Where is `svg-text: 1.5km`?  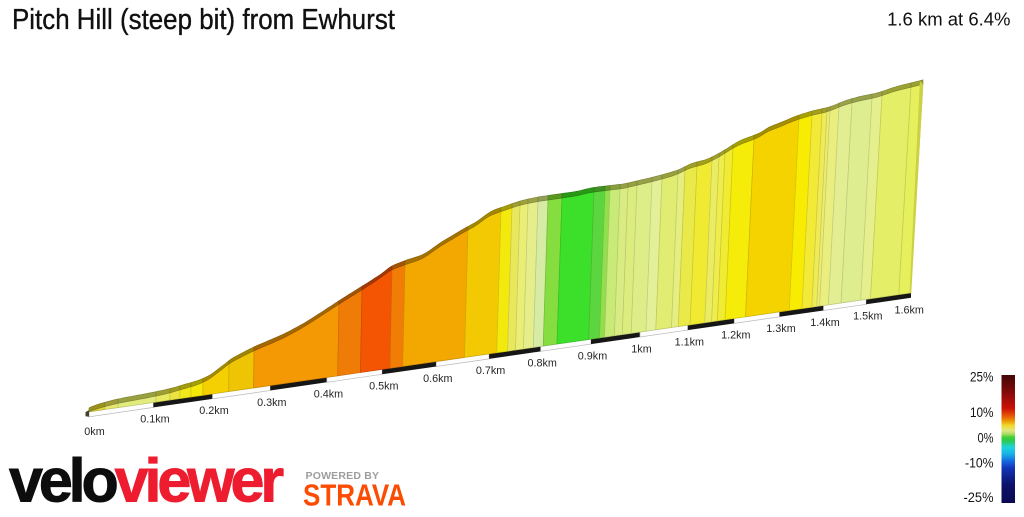
svg-text: 1.5km is located at coordinates (867, 317).